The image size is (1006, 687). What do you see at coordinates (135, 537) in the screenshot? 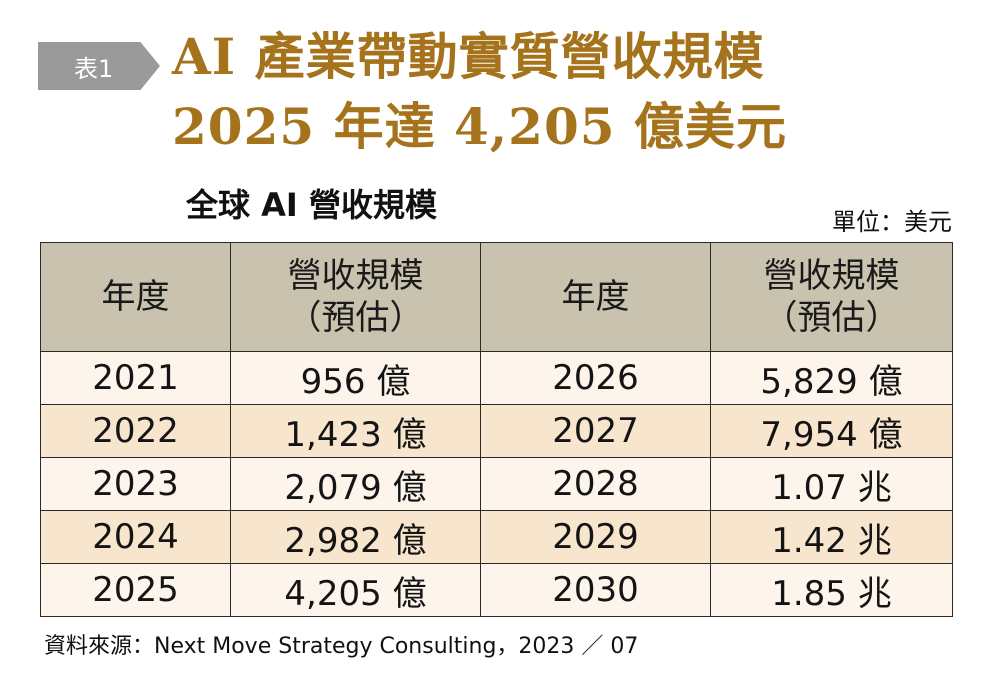
I see `year-cell: 2024` at bounding box center [135, 537].